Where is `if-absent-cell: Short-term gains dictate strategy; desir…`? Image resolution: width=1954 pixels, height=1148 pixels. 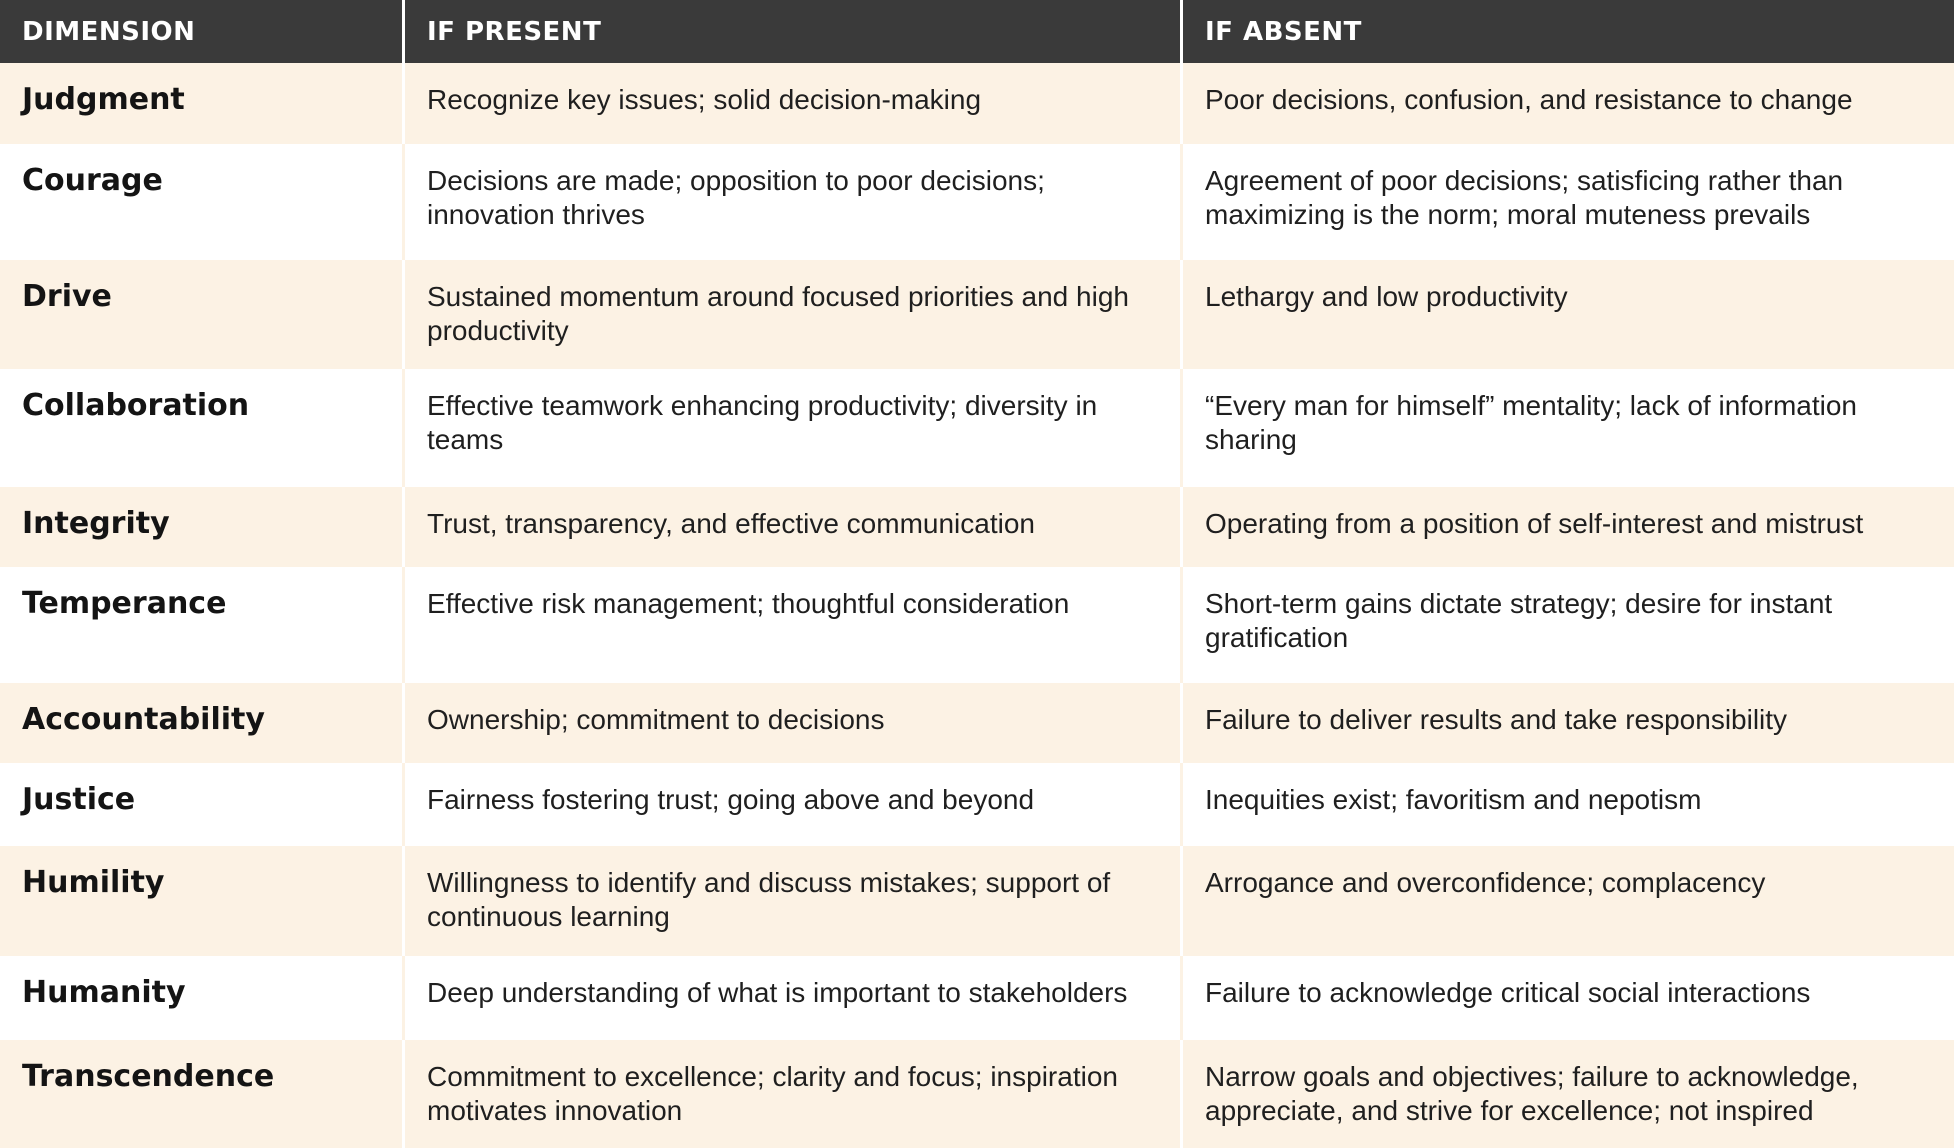 if-absent-cell: Short-term gains dictate strategy; desir… is located at coordinates (1567, 625).